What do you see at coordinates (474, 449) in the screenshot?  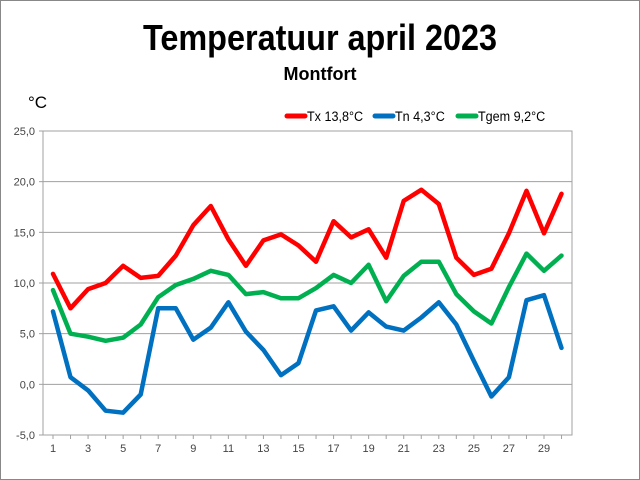 I see `x-tick-label: 25` at bounding box center [474, 449].